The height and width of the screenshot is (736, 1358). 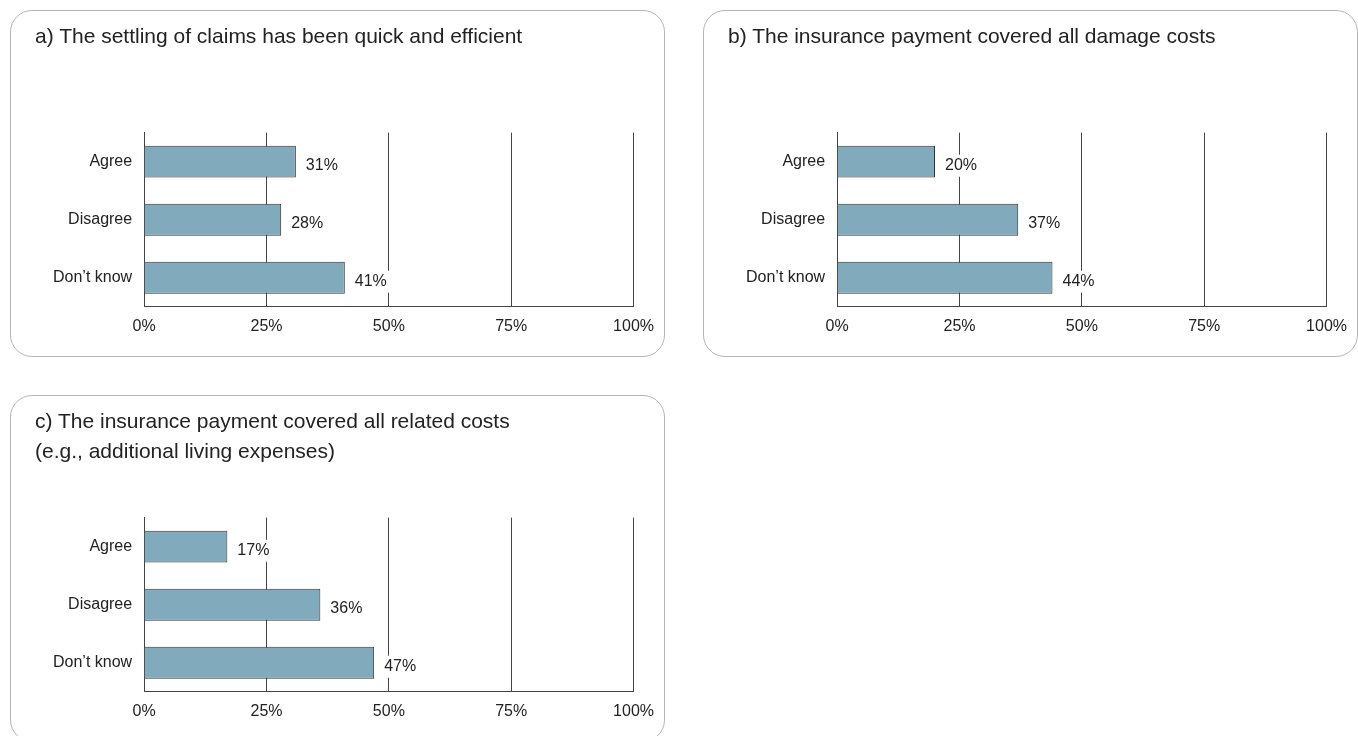 I want to click on chart-title: c) The insurance payment covered all related costs (e.g., additional living expenses), so click(x=272, y=436).